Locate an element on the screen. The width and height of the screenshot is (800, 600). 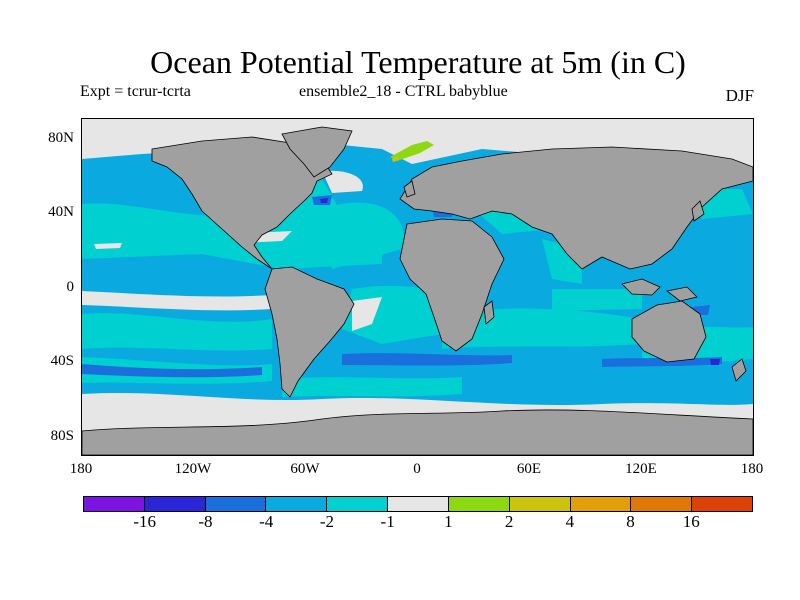
arctic-warm-patch is located at coordinates (412, 151).